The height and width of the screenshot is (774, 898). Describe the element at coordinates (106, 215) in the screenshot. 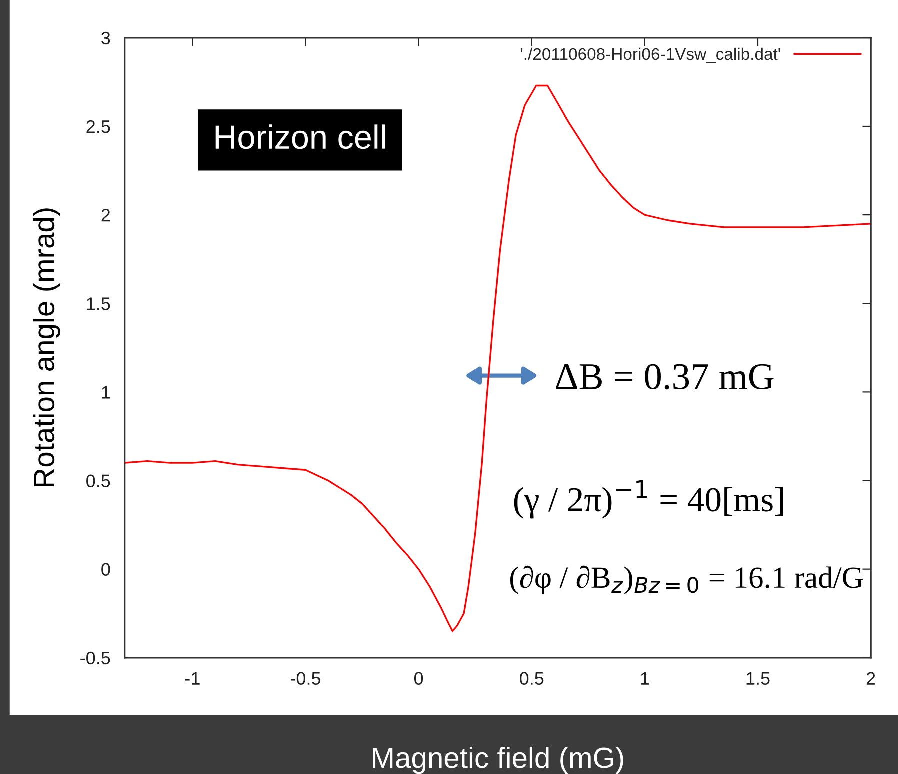

I see `y-tick-label: 2` at that location.